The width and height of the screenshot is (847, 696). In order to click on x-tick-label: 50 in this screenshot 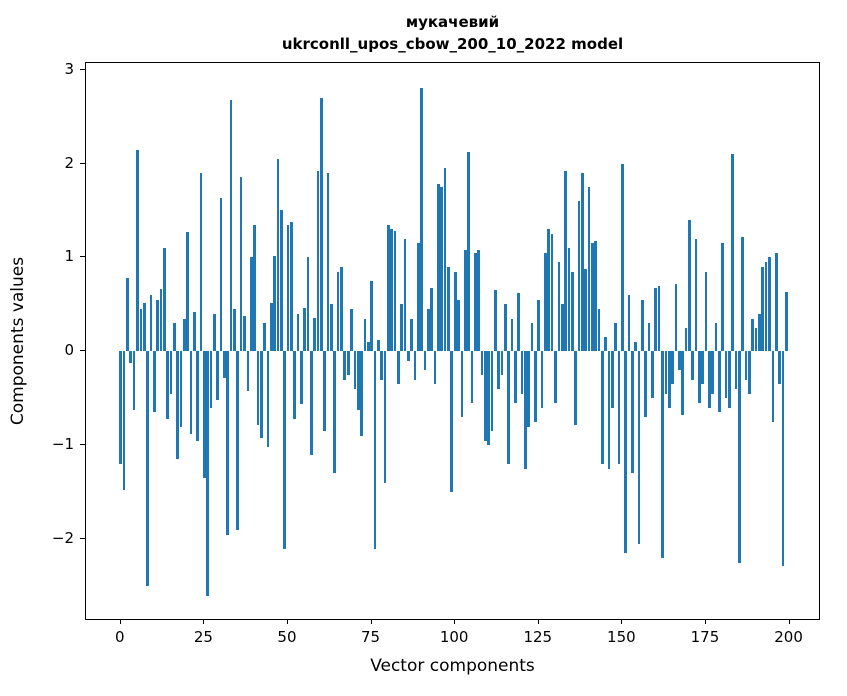, I will do `click(287, 637)`.